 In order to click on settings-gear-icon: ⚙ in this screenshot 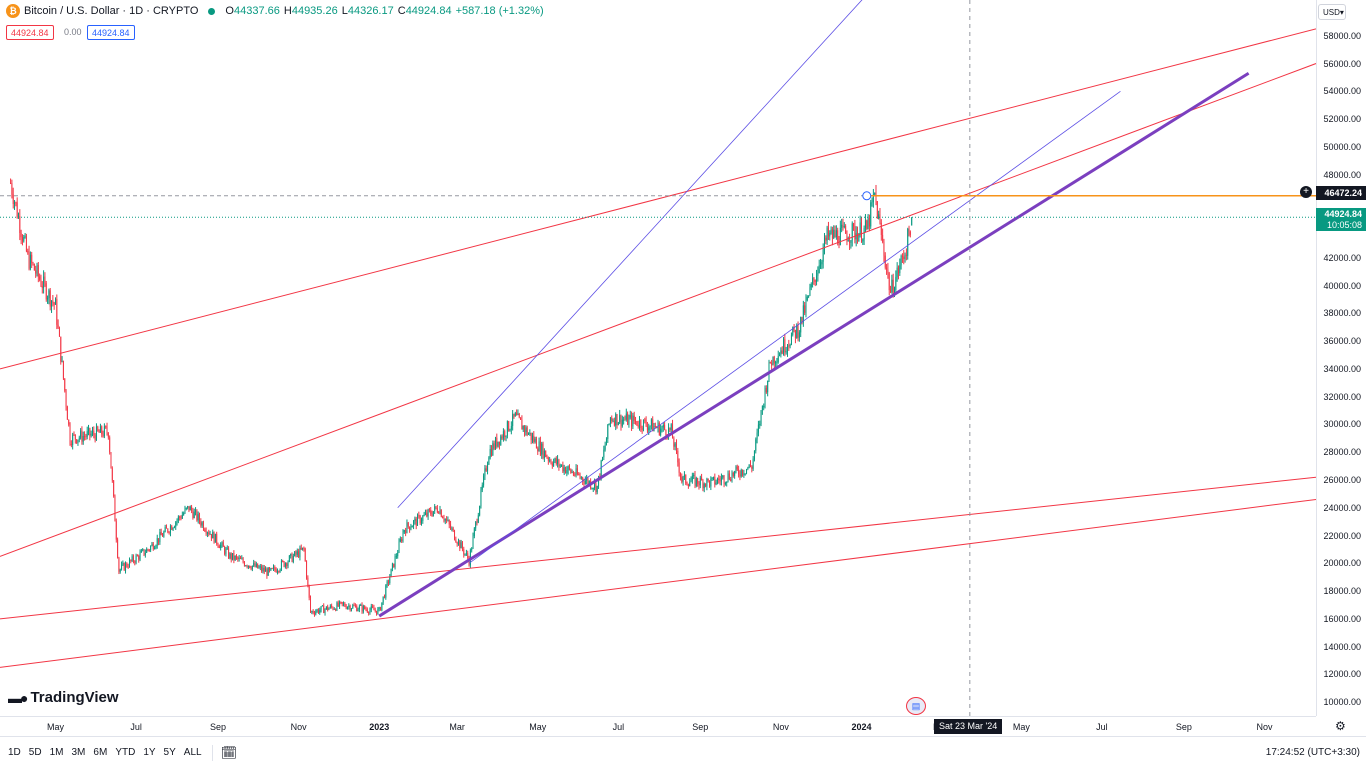, I will do `click(1340, 726)`.